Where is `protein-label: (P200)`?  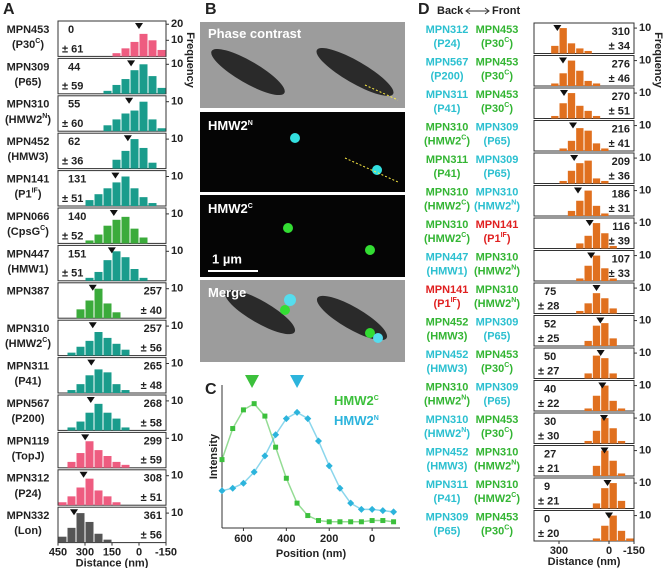
protein-label: (P200) is located at coordinates (446, 76).